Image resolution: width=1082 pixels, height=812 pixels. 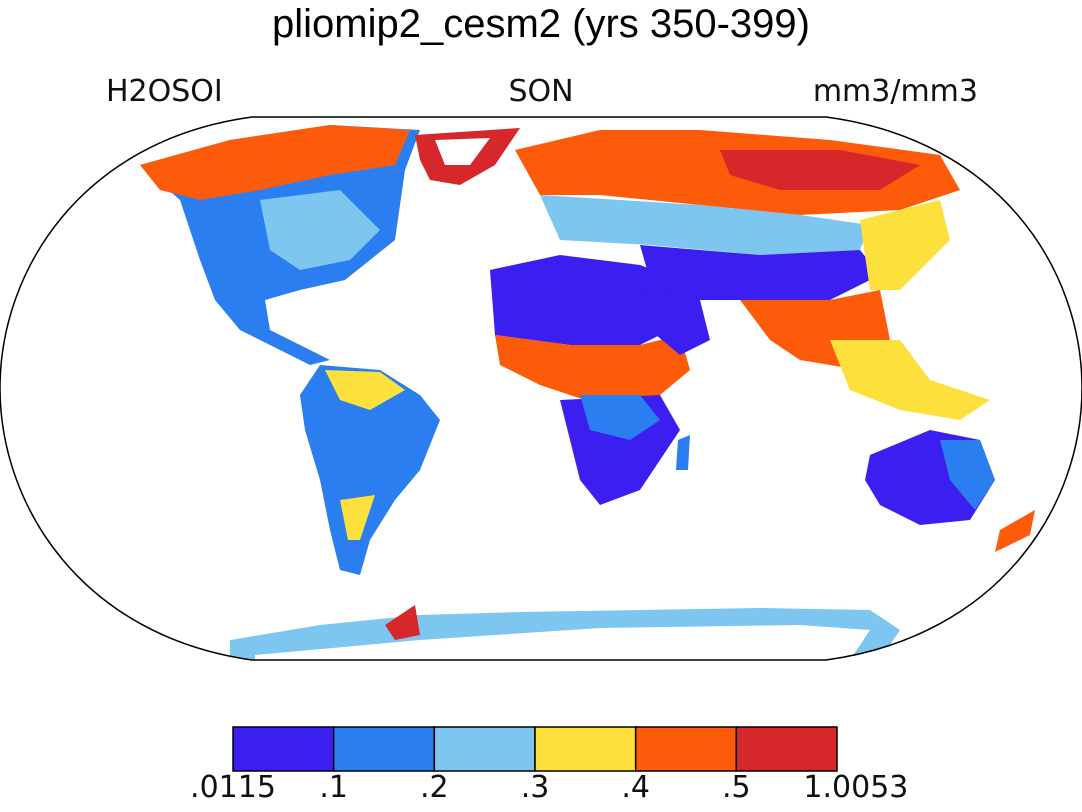 What do you see at coordinates (540, 24) in the screenshot?
I see `map-title: pliomip2_cesm2 (yrs 350-399)` at bounding box center [540, 24].